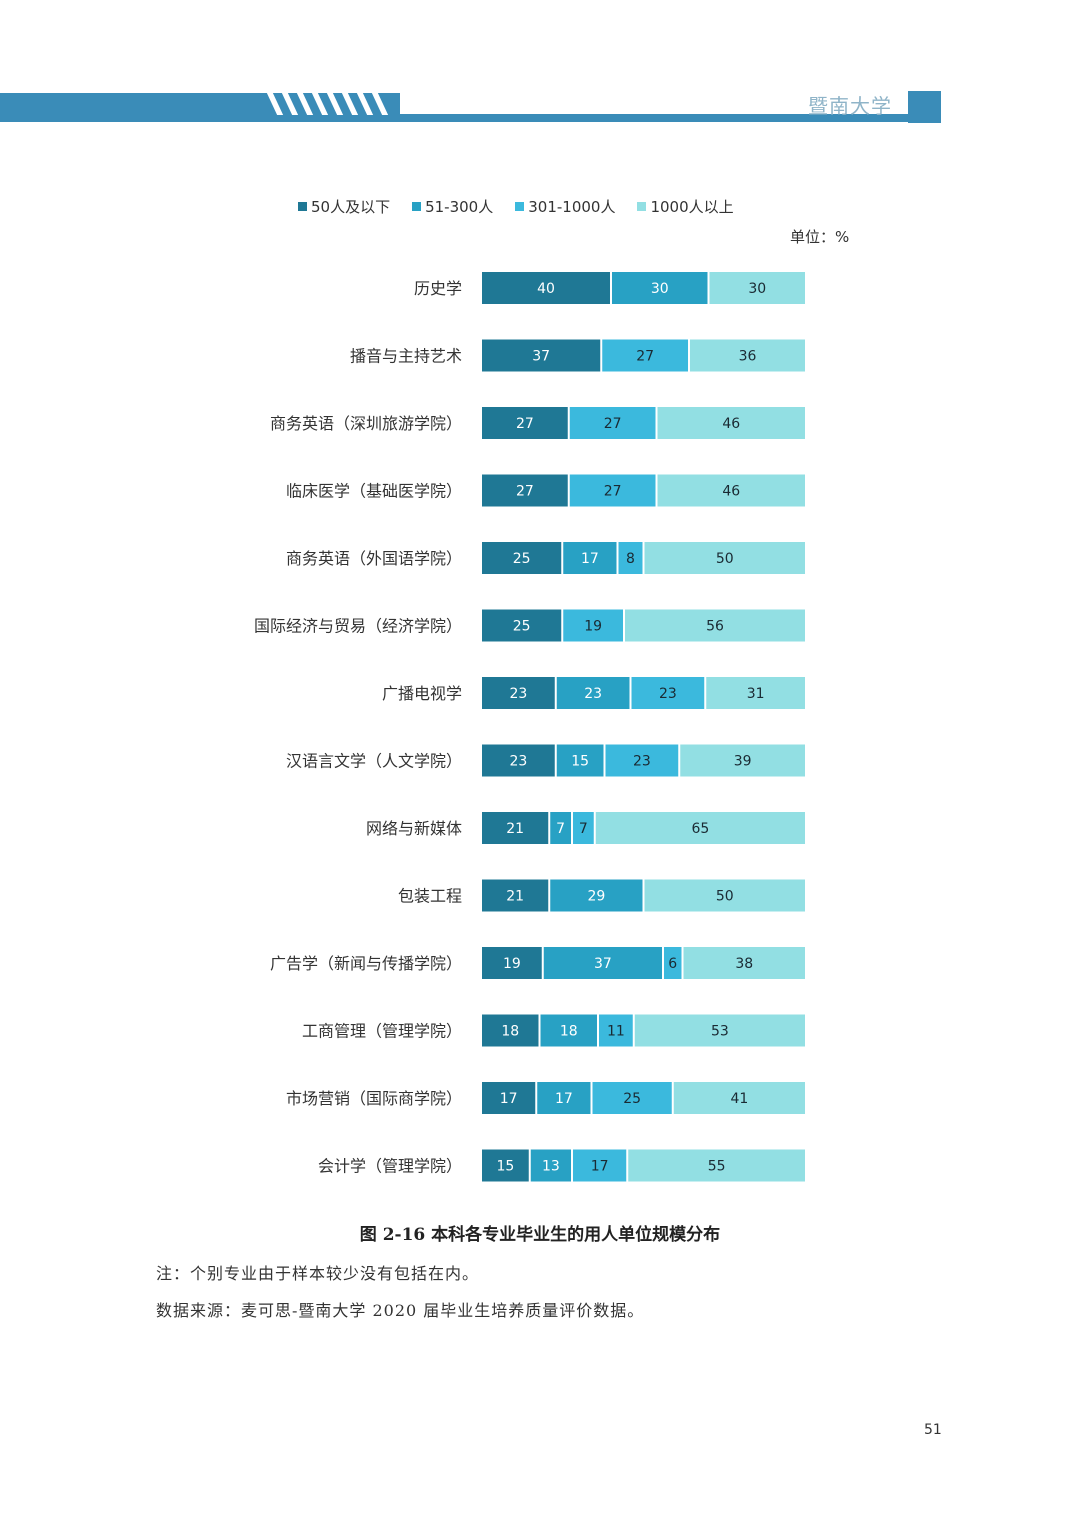 The image size is (1080, 1527). Describe the element at coordinates (374, 761) in the screenshot. I see `category-label: 汉语言文学（人文学院）` at that location.